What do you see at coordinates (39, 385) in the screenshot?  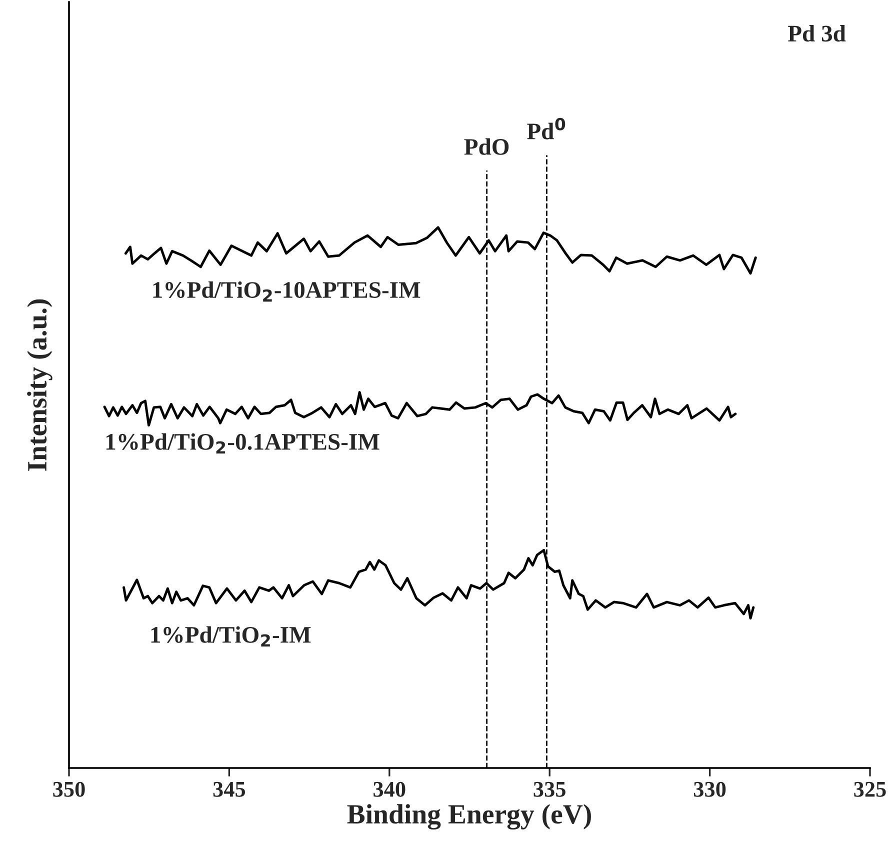 I see `y-axis-title: Intensity (a.u.)` at bounding box center [39, 385].